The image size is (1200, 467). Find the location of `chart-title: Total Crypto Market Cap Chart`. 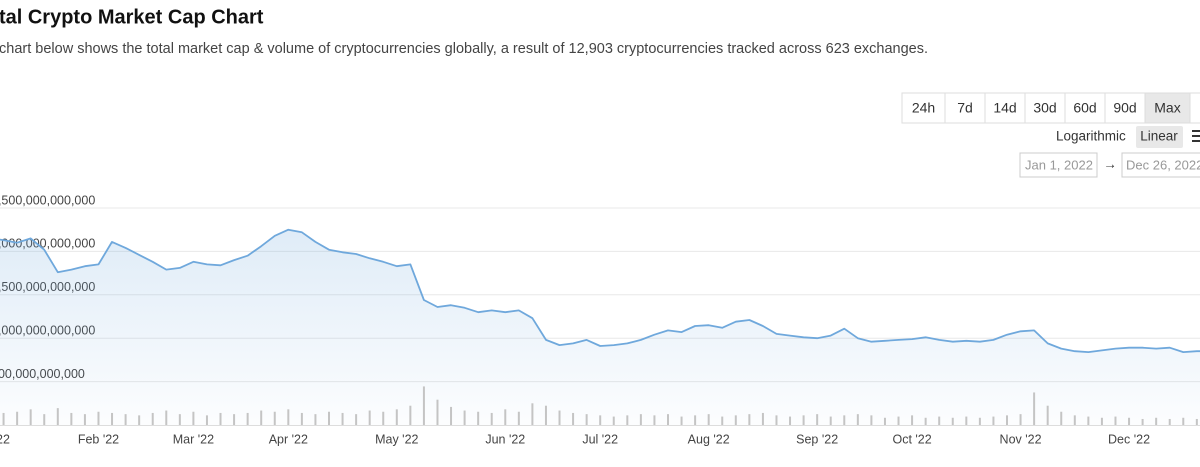

chart-title: Total Crypto Market Cap Chart is located at coordinates (132, 17).